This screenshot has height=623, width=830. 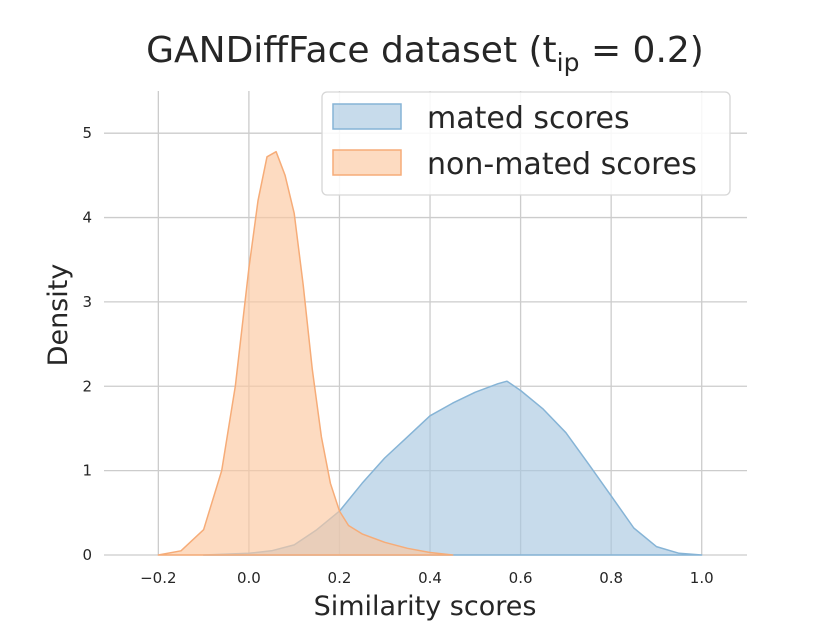 What do you see at coordinates (87, 386) in the screenshot?
I see `y-tick-label: 2` at bounding box center [87, 386].